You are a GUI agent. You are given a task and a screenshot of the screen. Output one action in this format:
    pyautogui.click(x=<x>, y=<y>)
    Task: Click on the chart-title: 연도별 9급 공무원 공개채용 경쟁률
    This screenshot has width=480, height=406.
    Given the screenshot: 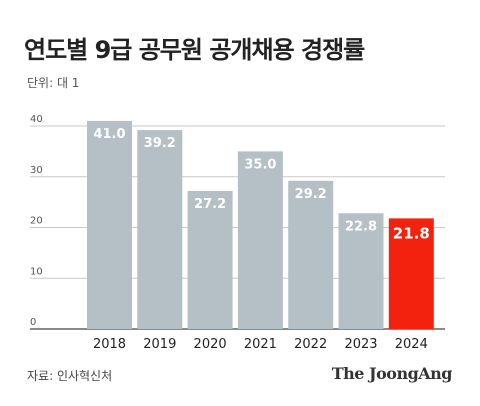 What is the action you would take?
    pyautogui.click(x=194, y=50)
    